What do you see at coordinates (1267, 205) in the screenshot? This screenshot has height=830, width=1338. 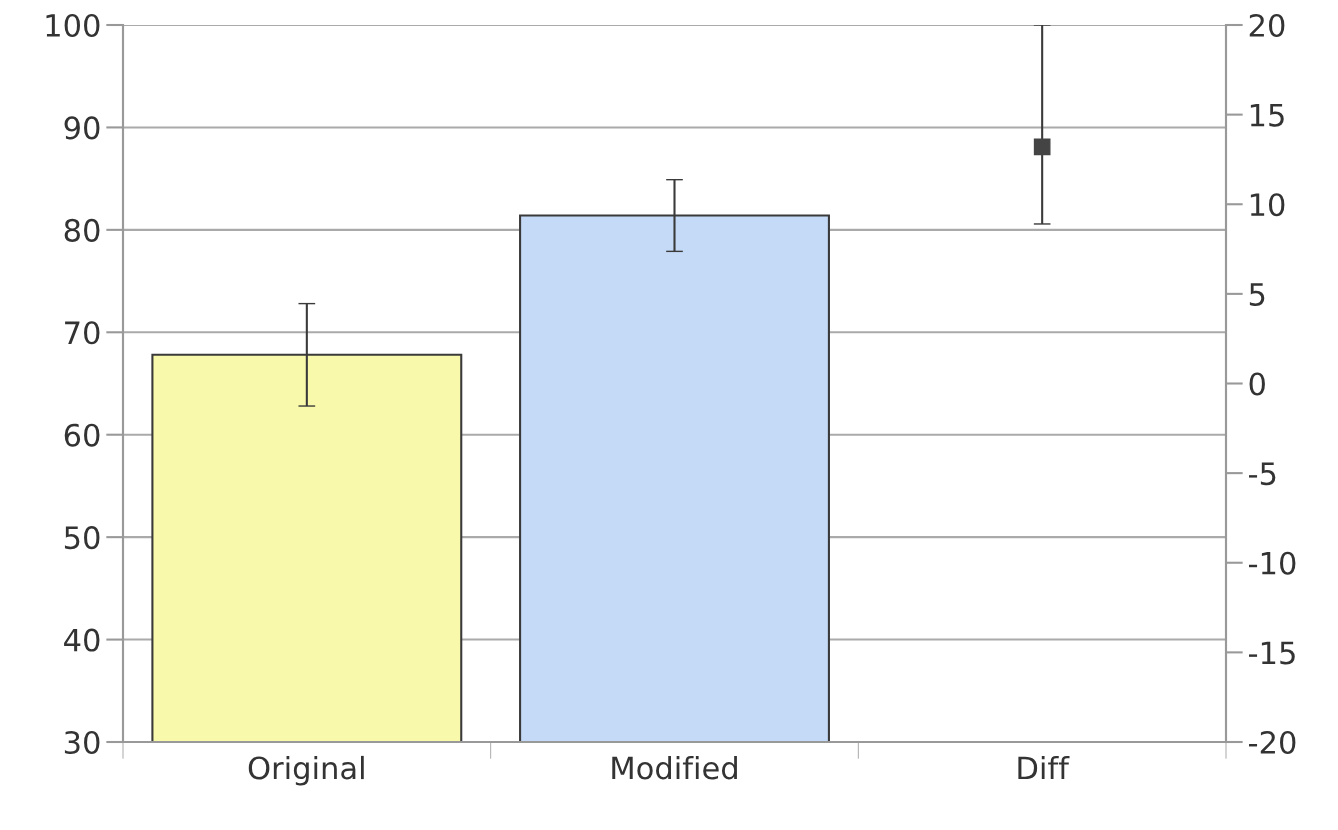 I see `y2-tick-label: 10` at bounding box center [1267, 205].